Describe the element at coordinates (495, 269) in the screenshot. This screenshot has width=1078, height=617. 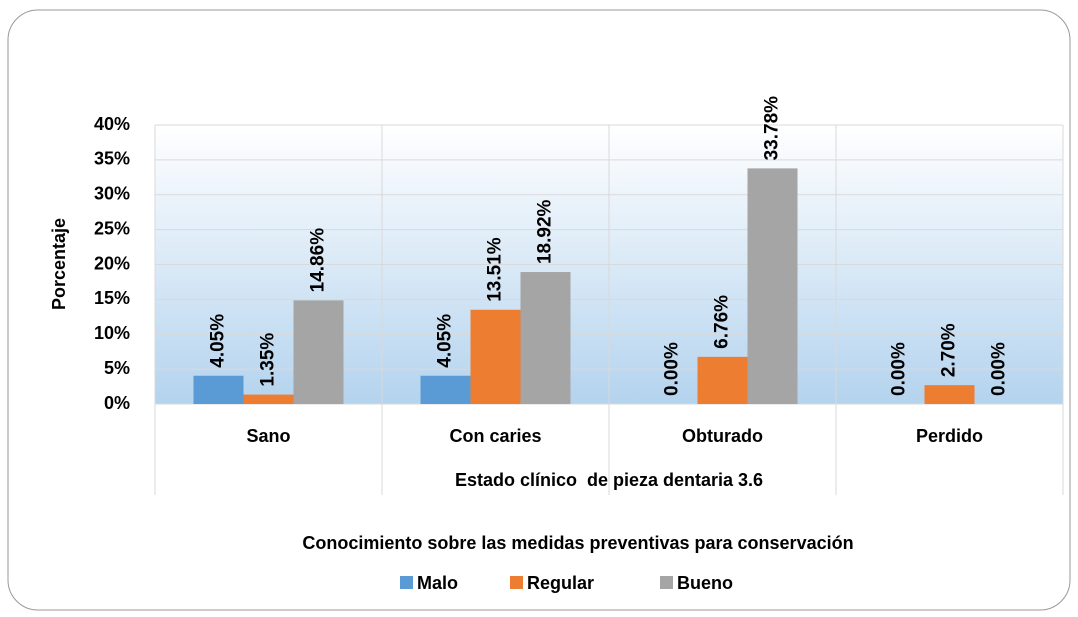
I see `data-label: 13.51%` at that location.